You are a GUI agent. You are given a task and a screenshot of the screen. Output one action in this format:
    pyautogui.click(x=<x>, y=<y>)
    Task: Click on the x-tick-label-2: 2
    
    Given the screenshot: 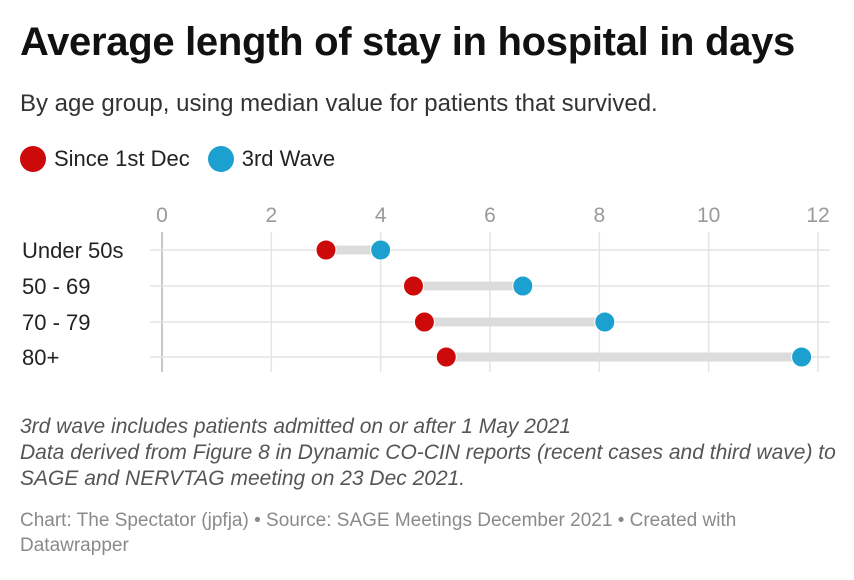 What is the action you would take?
    pyautogui.click(x=271, y=215)
    